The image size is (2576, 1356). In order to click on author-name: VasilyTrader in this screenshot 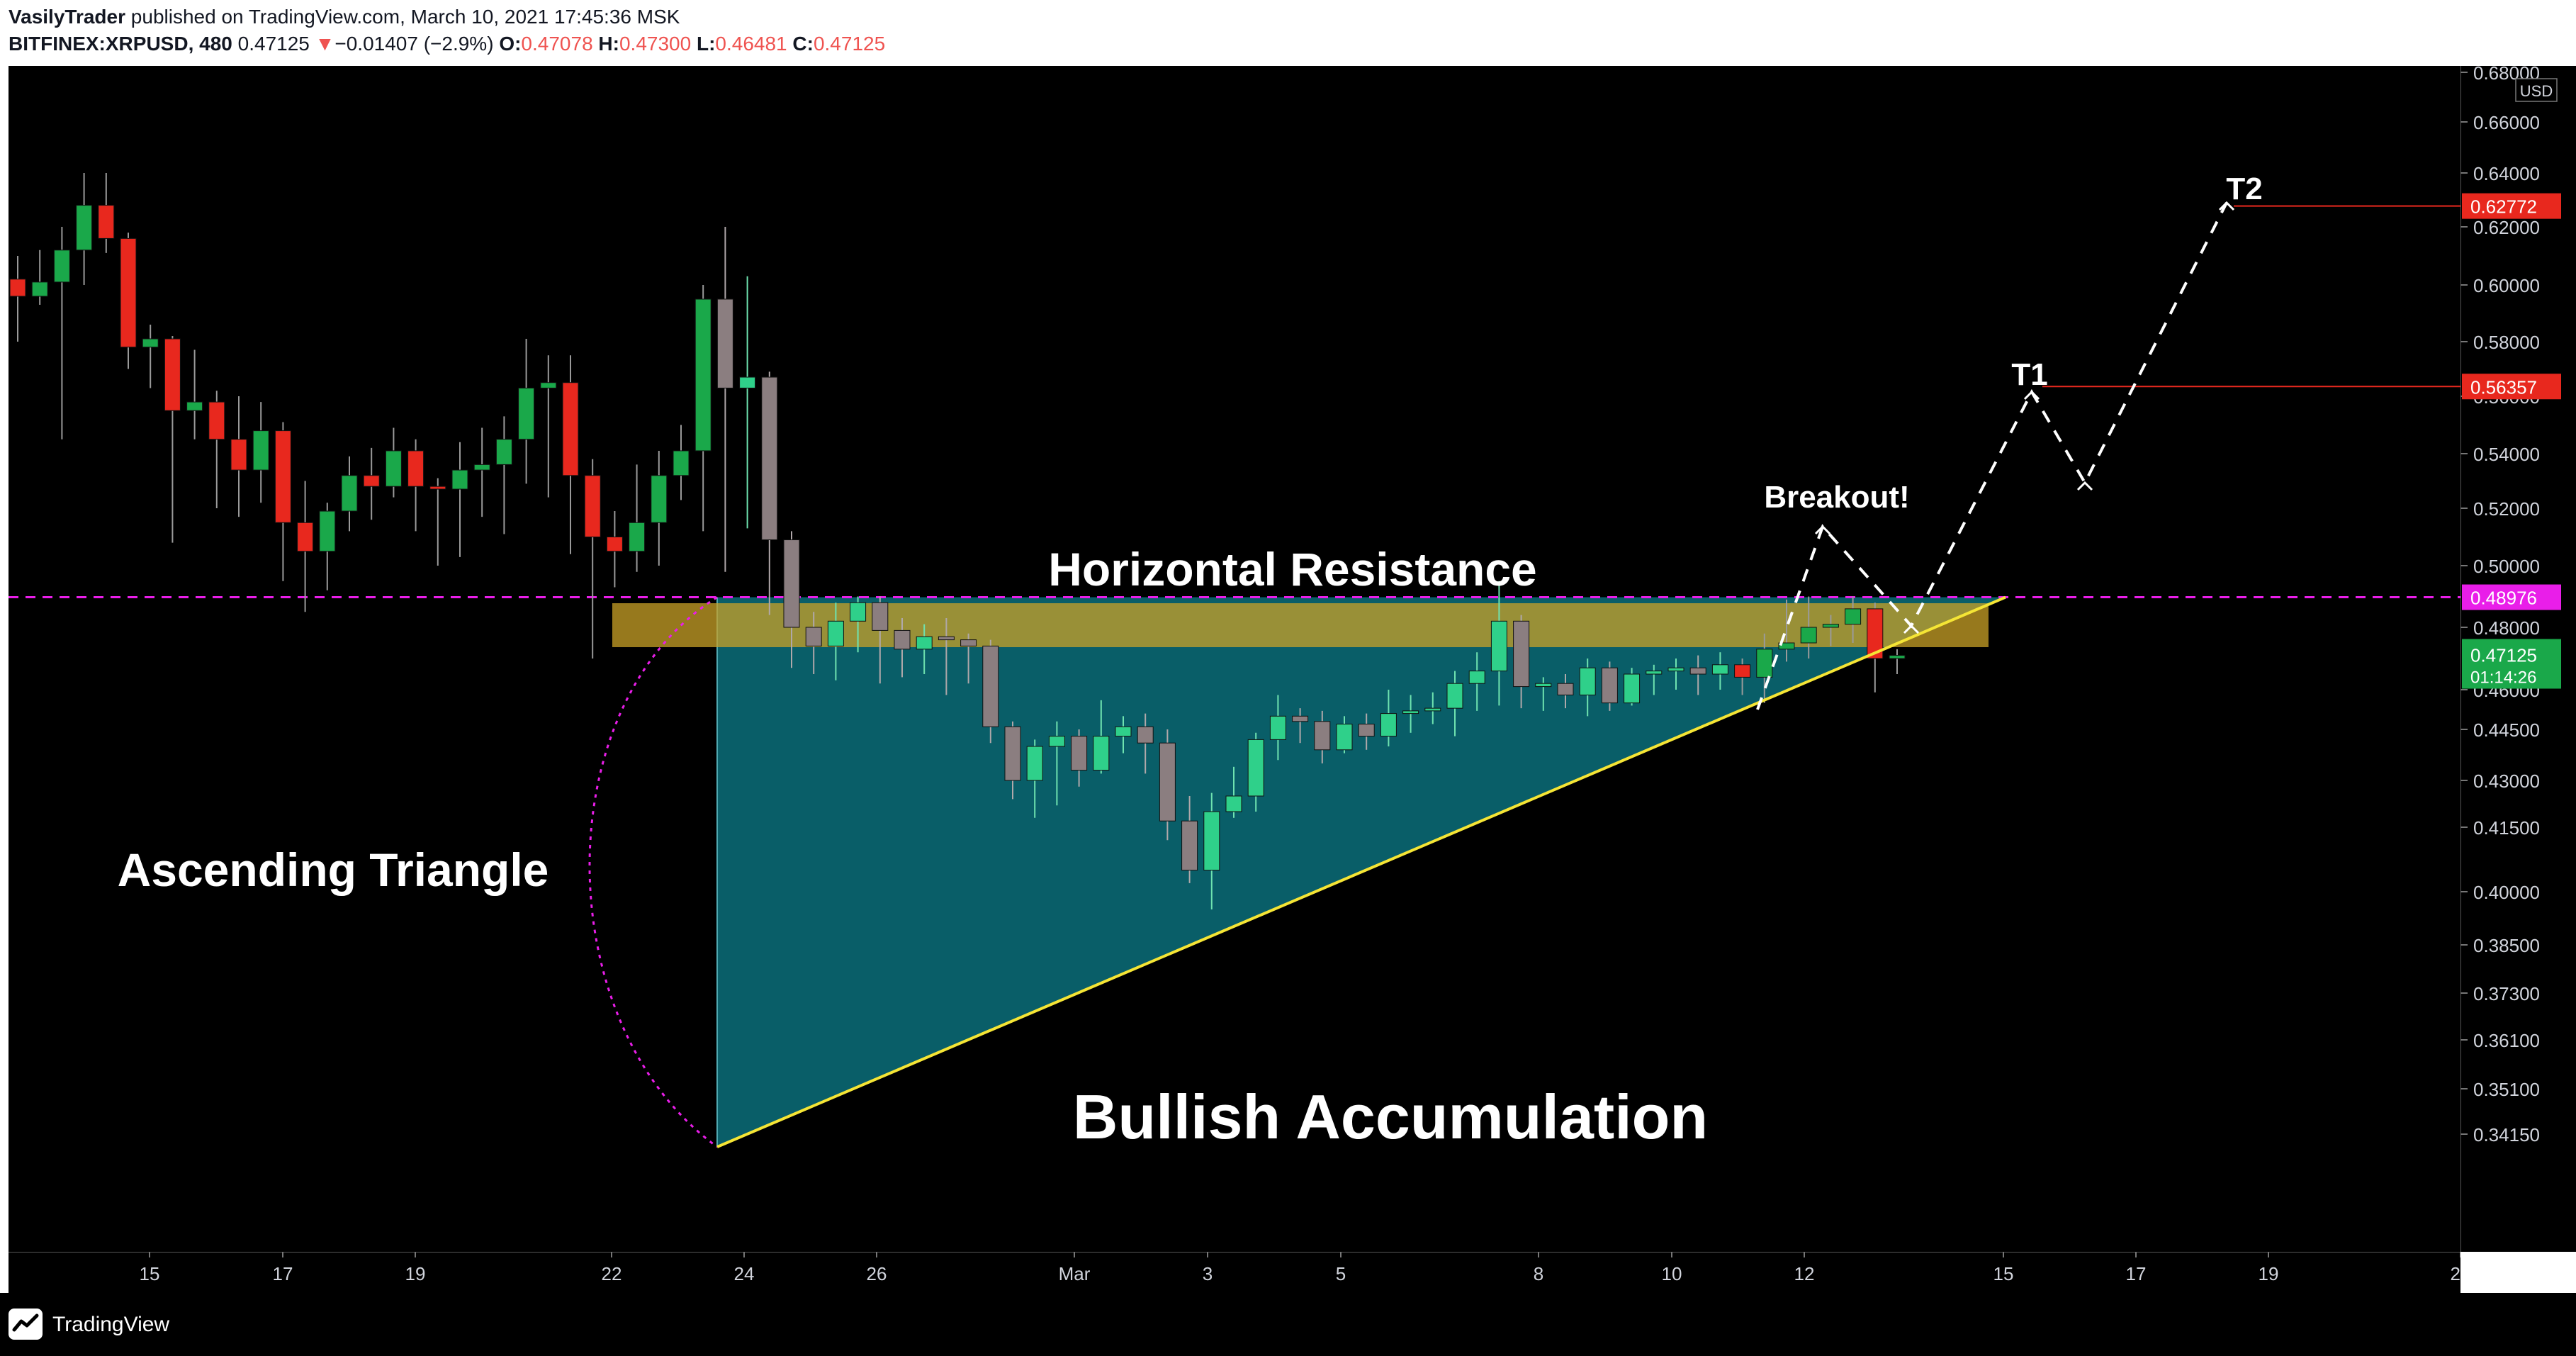, I will do `click(67, 17)`.